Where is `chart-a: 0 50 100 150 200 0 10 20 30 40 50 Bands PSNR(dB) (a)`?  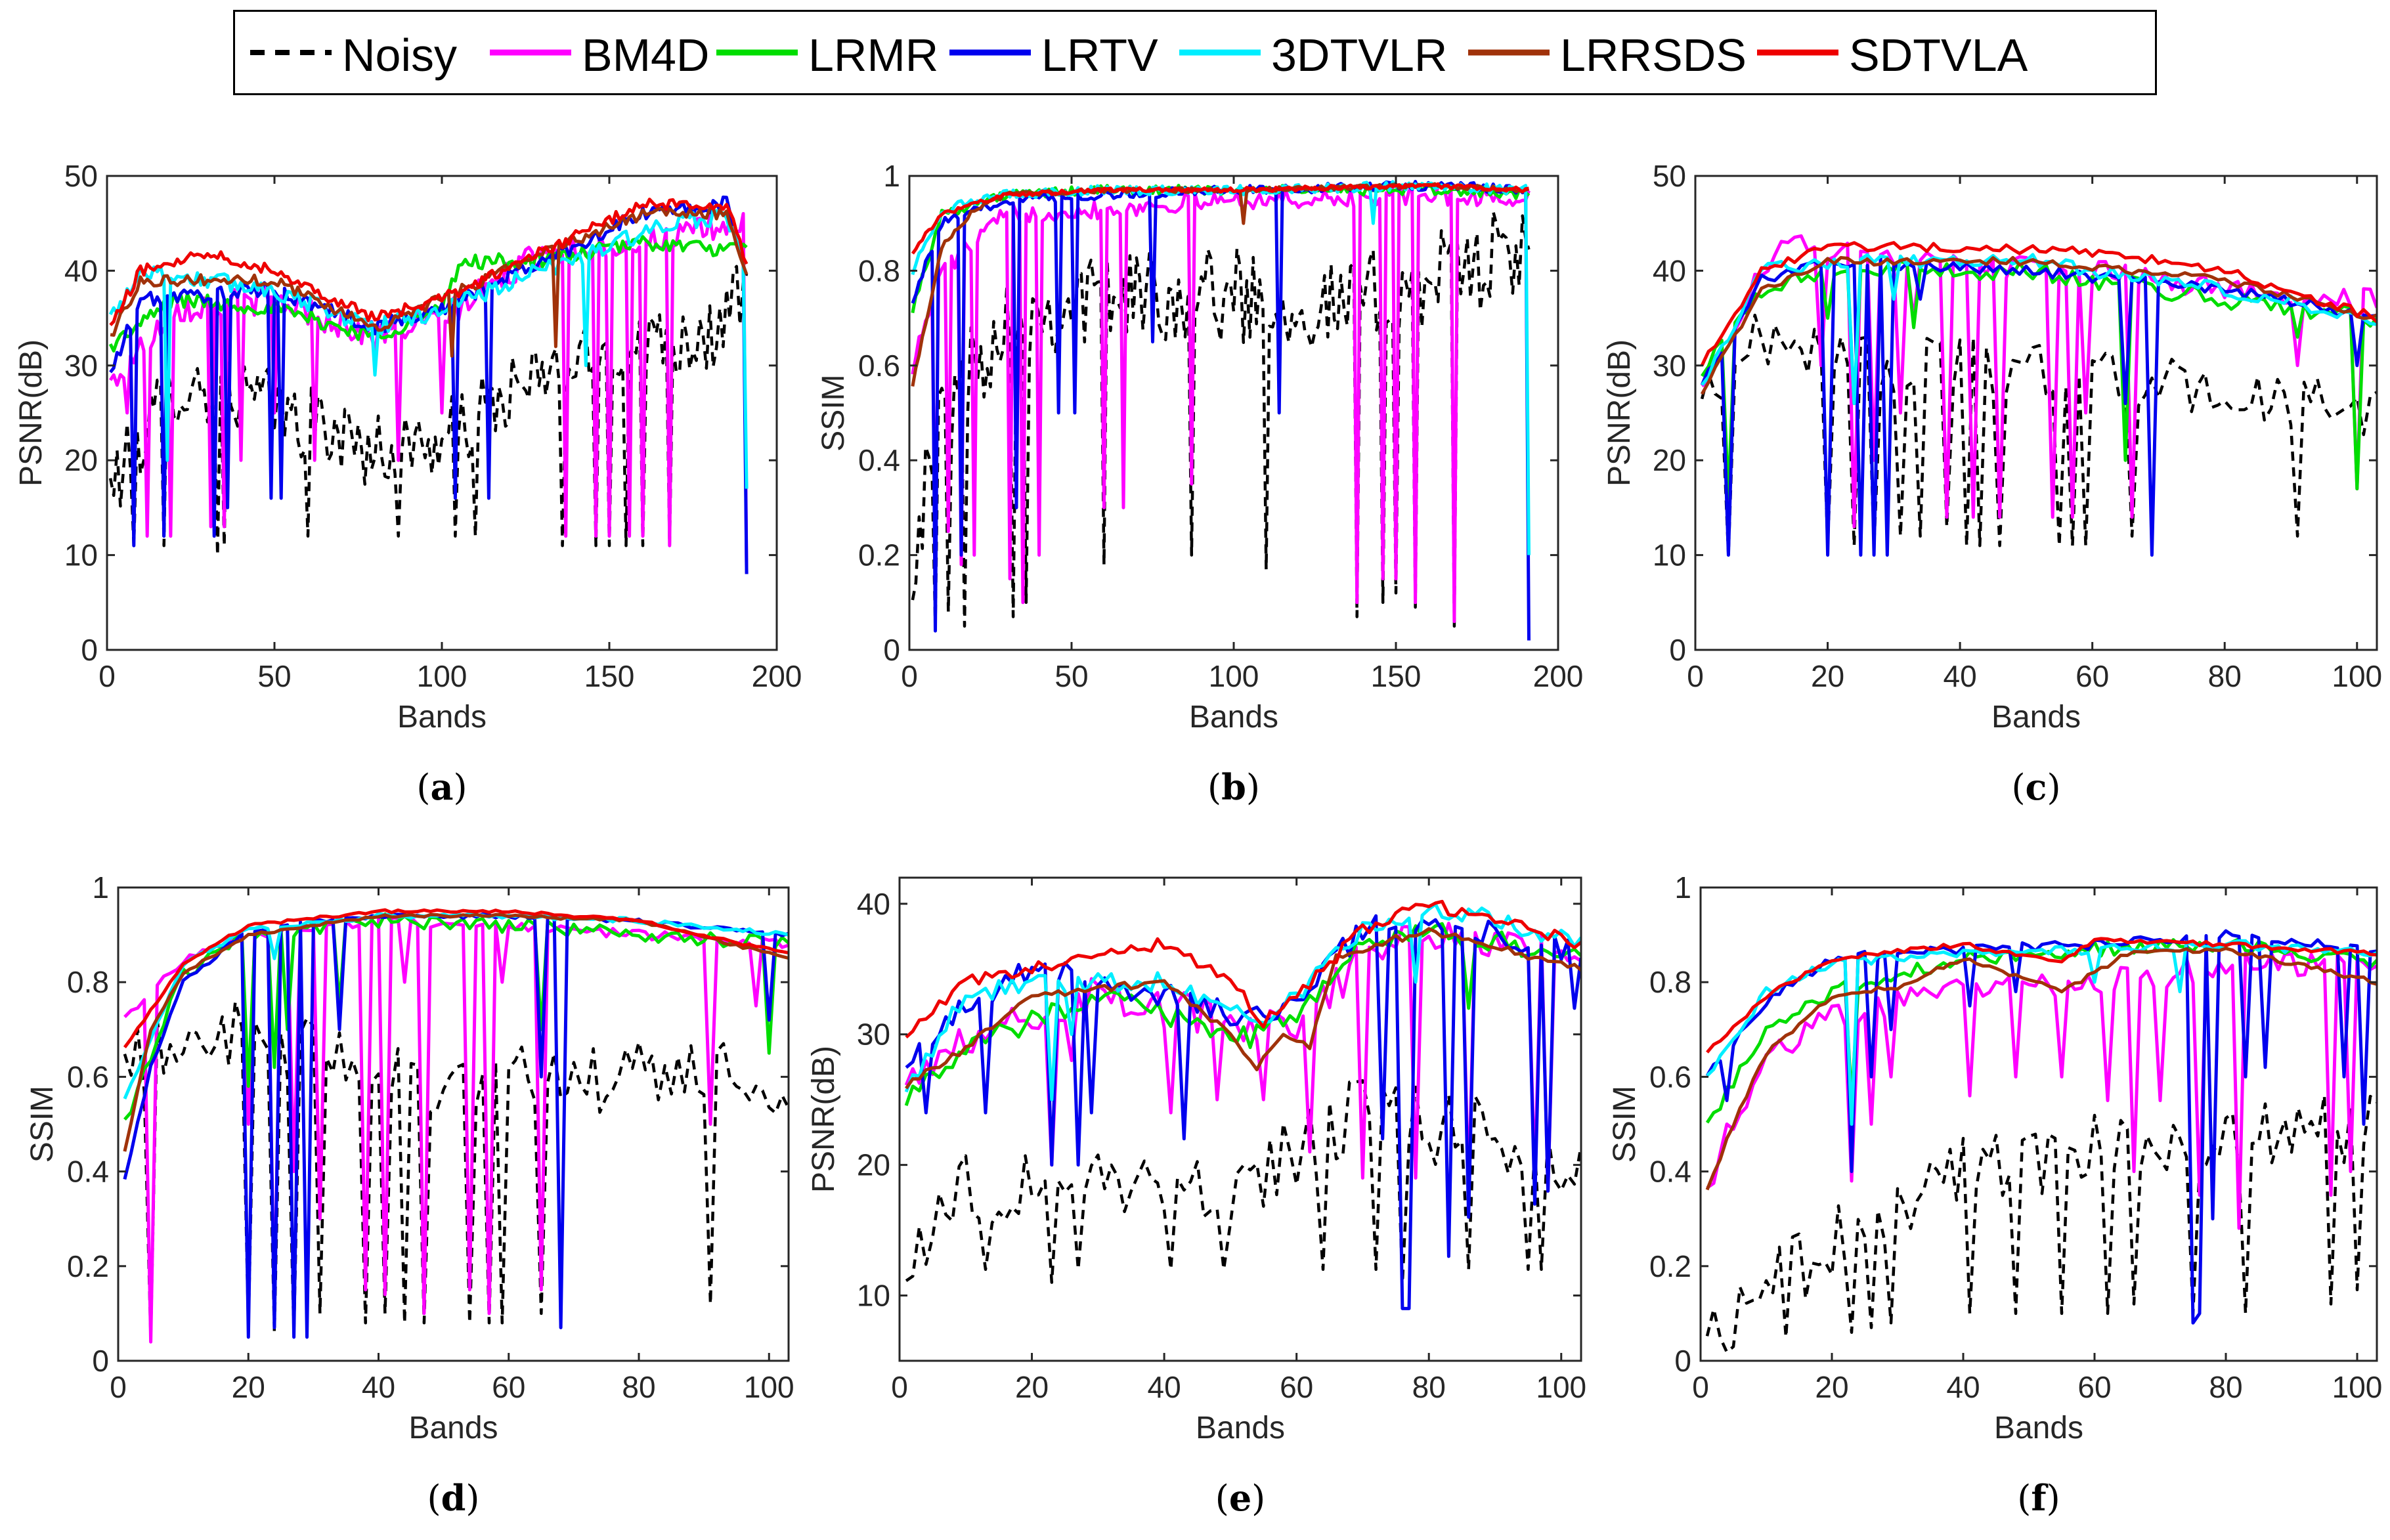 chart-a: 0 50 100 150 200 0 10 20 30 40 50 Bands PSNR(dB) (a) is located at coordinates (408, 483).